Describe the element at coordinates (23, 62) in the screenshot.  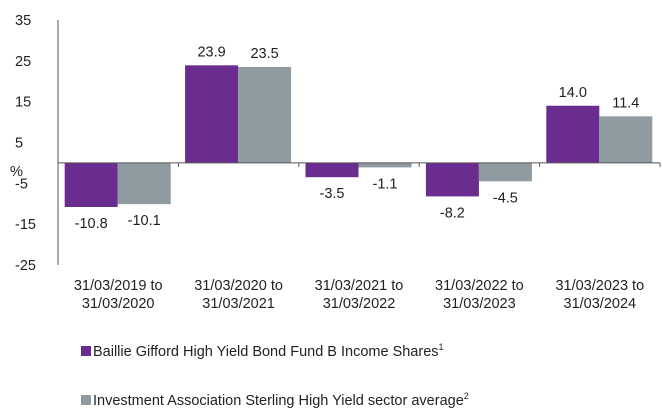
I see `y-tick-label: 25` at that location.